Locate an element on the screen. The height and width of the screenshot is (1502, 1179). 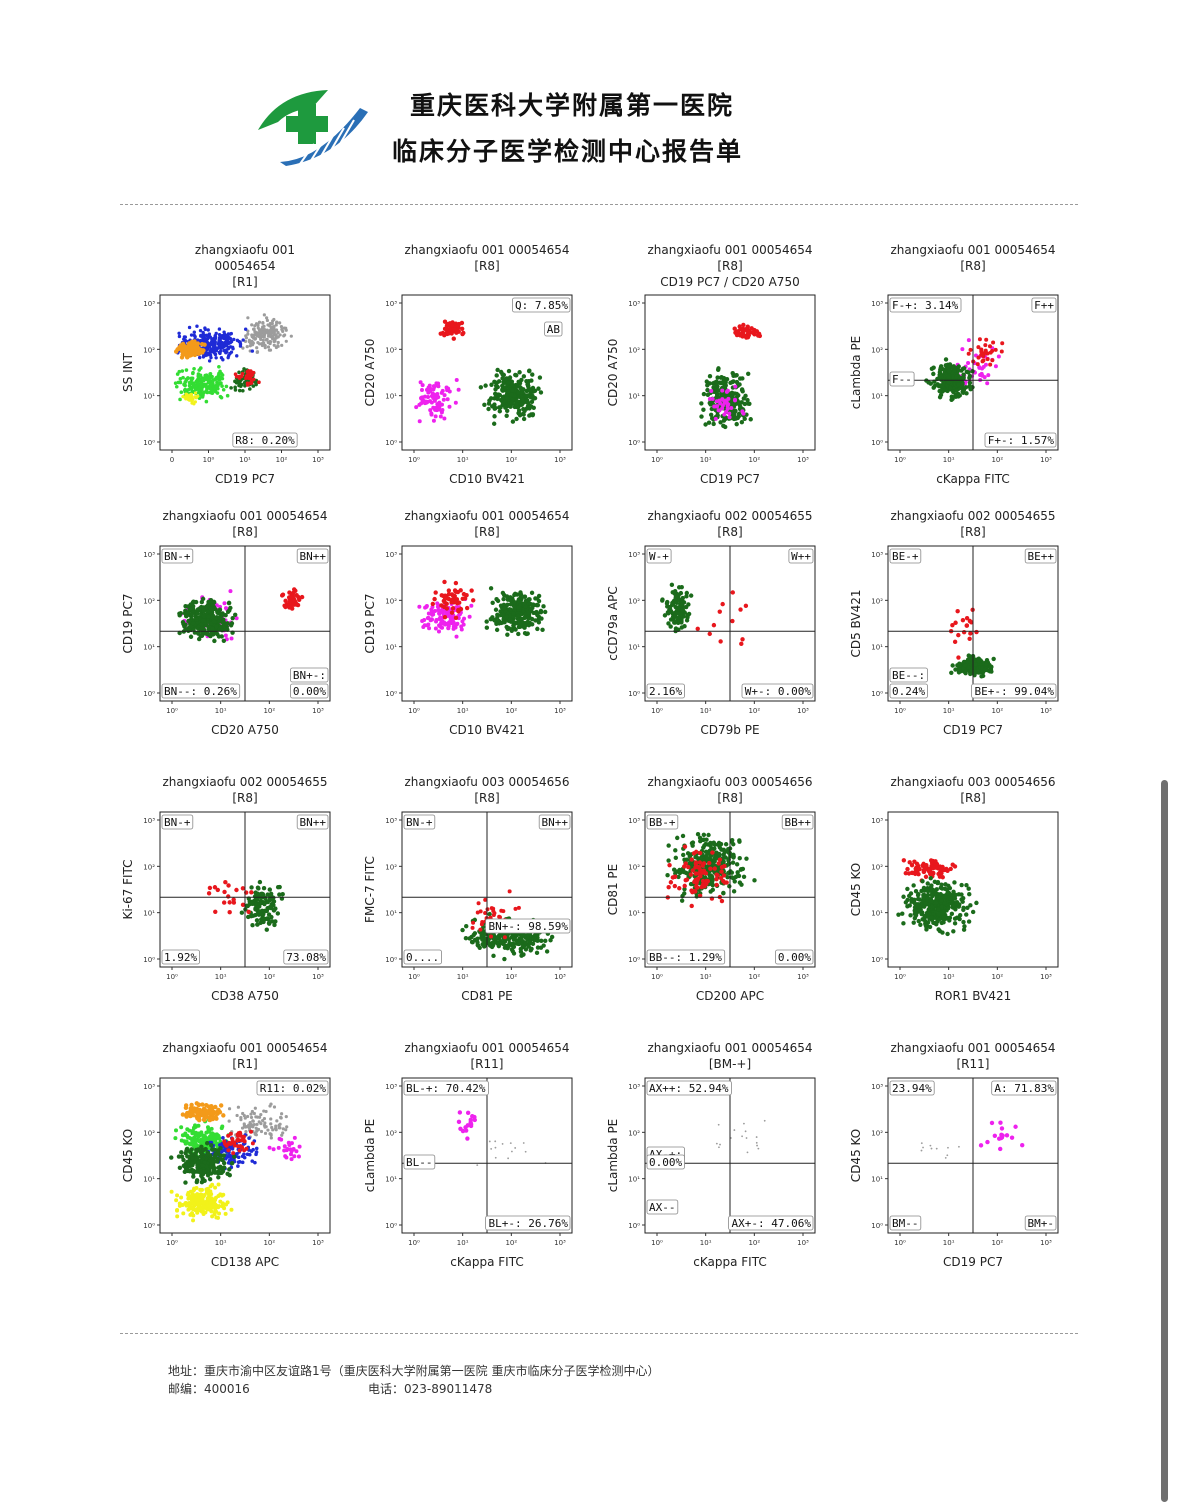
report-header: 重庆医科大学附属第一医院 临床分子医学检测中心报告单 is located at coordinates (589, 100).